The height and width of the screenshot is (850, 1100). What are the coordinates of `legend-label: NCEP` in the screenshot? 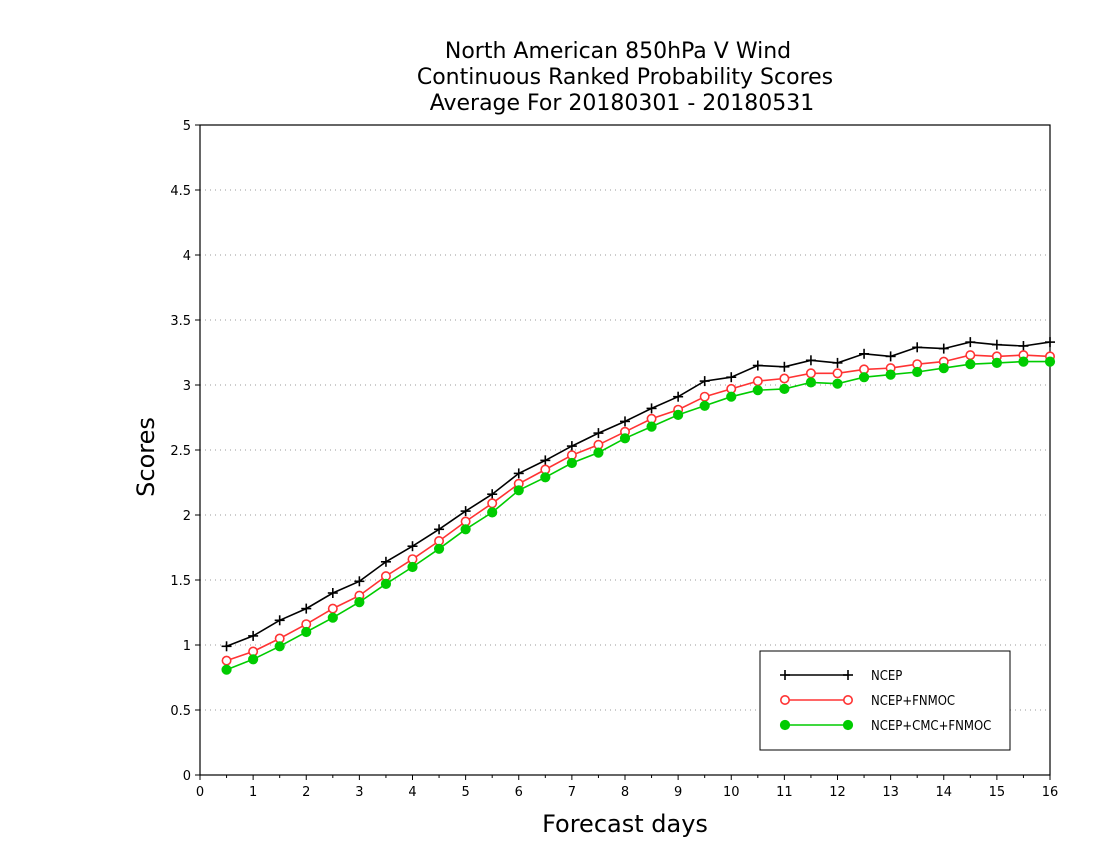 It's located at (886, 676).